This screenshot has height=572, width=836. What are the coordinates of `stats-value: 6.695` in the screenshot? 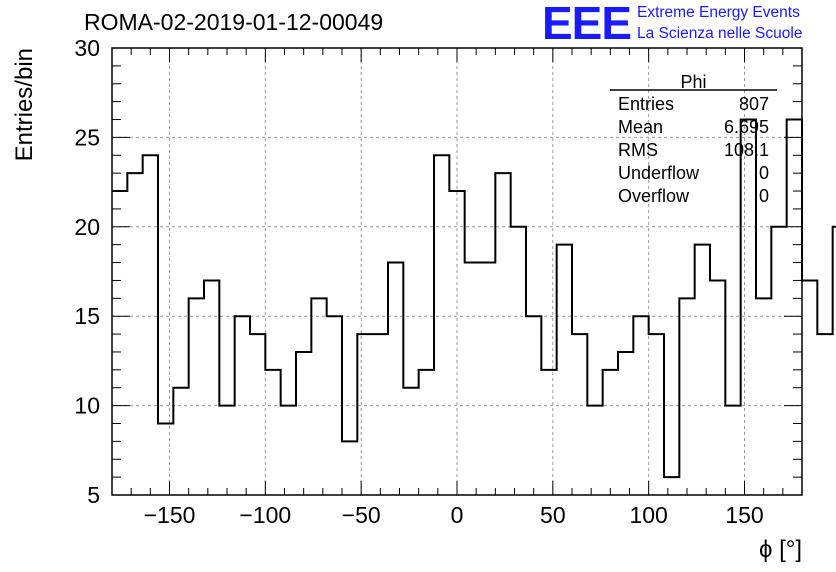 It's located at (746, 127).